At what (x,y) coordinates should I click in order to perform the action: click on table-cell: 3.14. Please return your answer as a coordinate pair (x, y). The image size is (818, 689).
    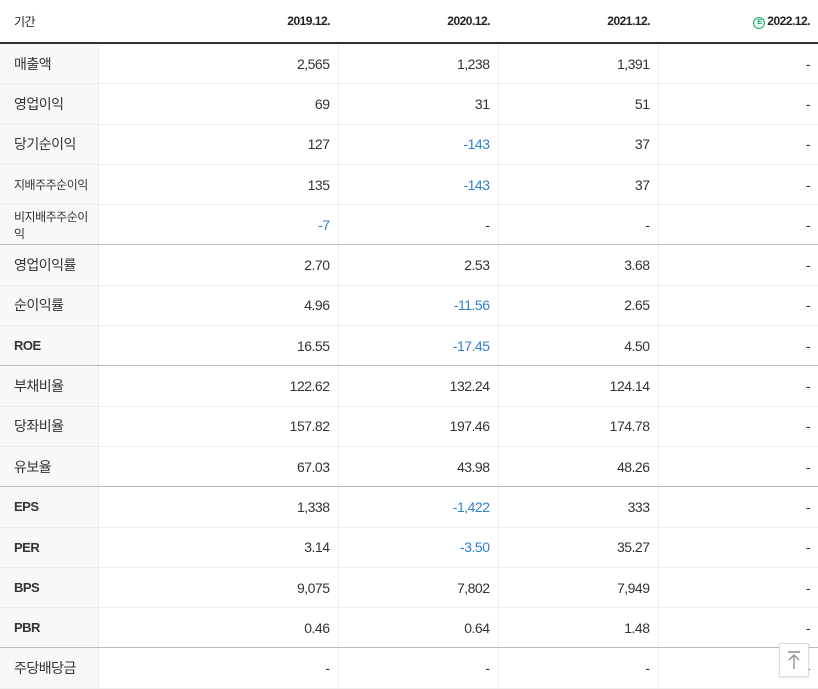
    Looking at the image, I should click on (217, 547).